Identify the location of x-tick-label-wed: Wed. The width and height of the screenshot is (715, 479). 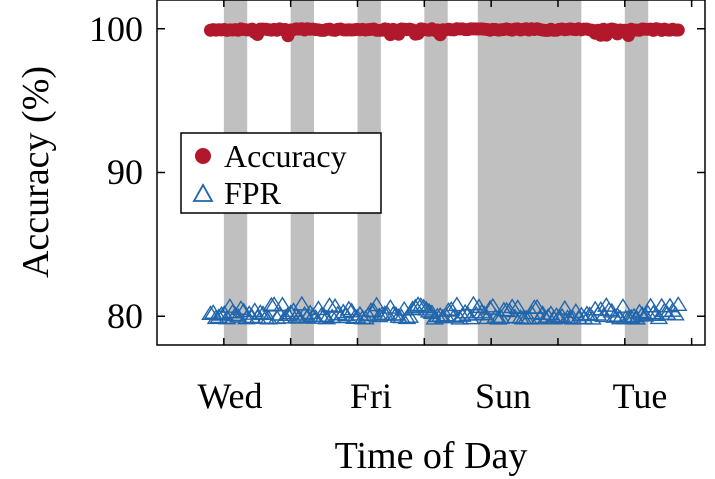
(229, 396).